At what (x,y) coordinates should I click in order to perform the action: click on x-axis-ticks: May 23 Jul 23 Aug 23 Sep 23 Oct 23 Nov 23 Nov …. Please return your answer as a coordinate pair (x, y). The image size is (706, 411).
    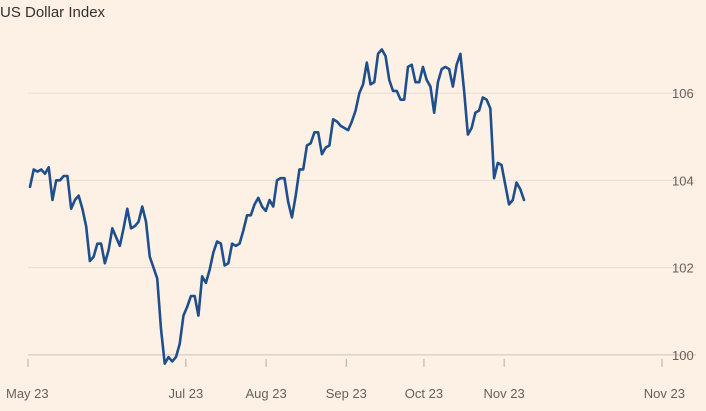
    Looking at the image, I should click on (345, 379).